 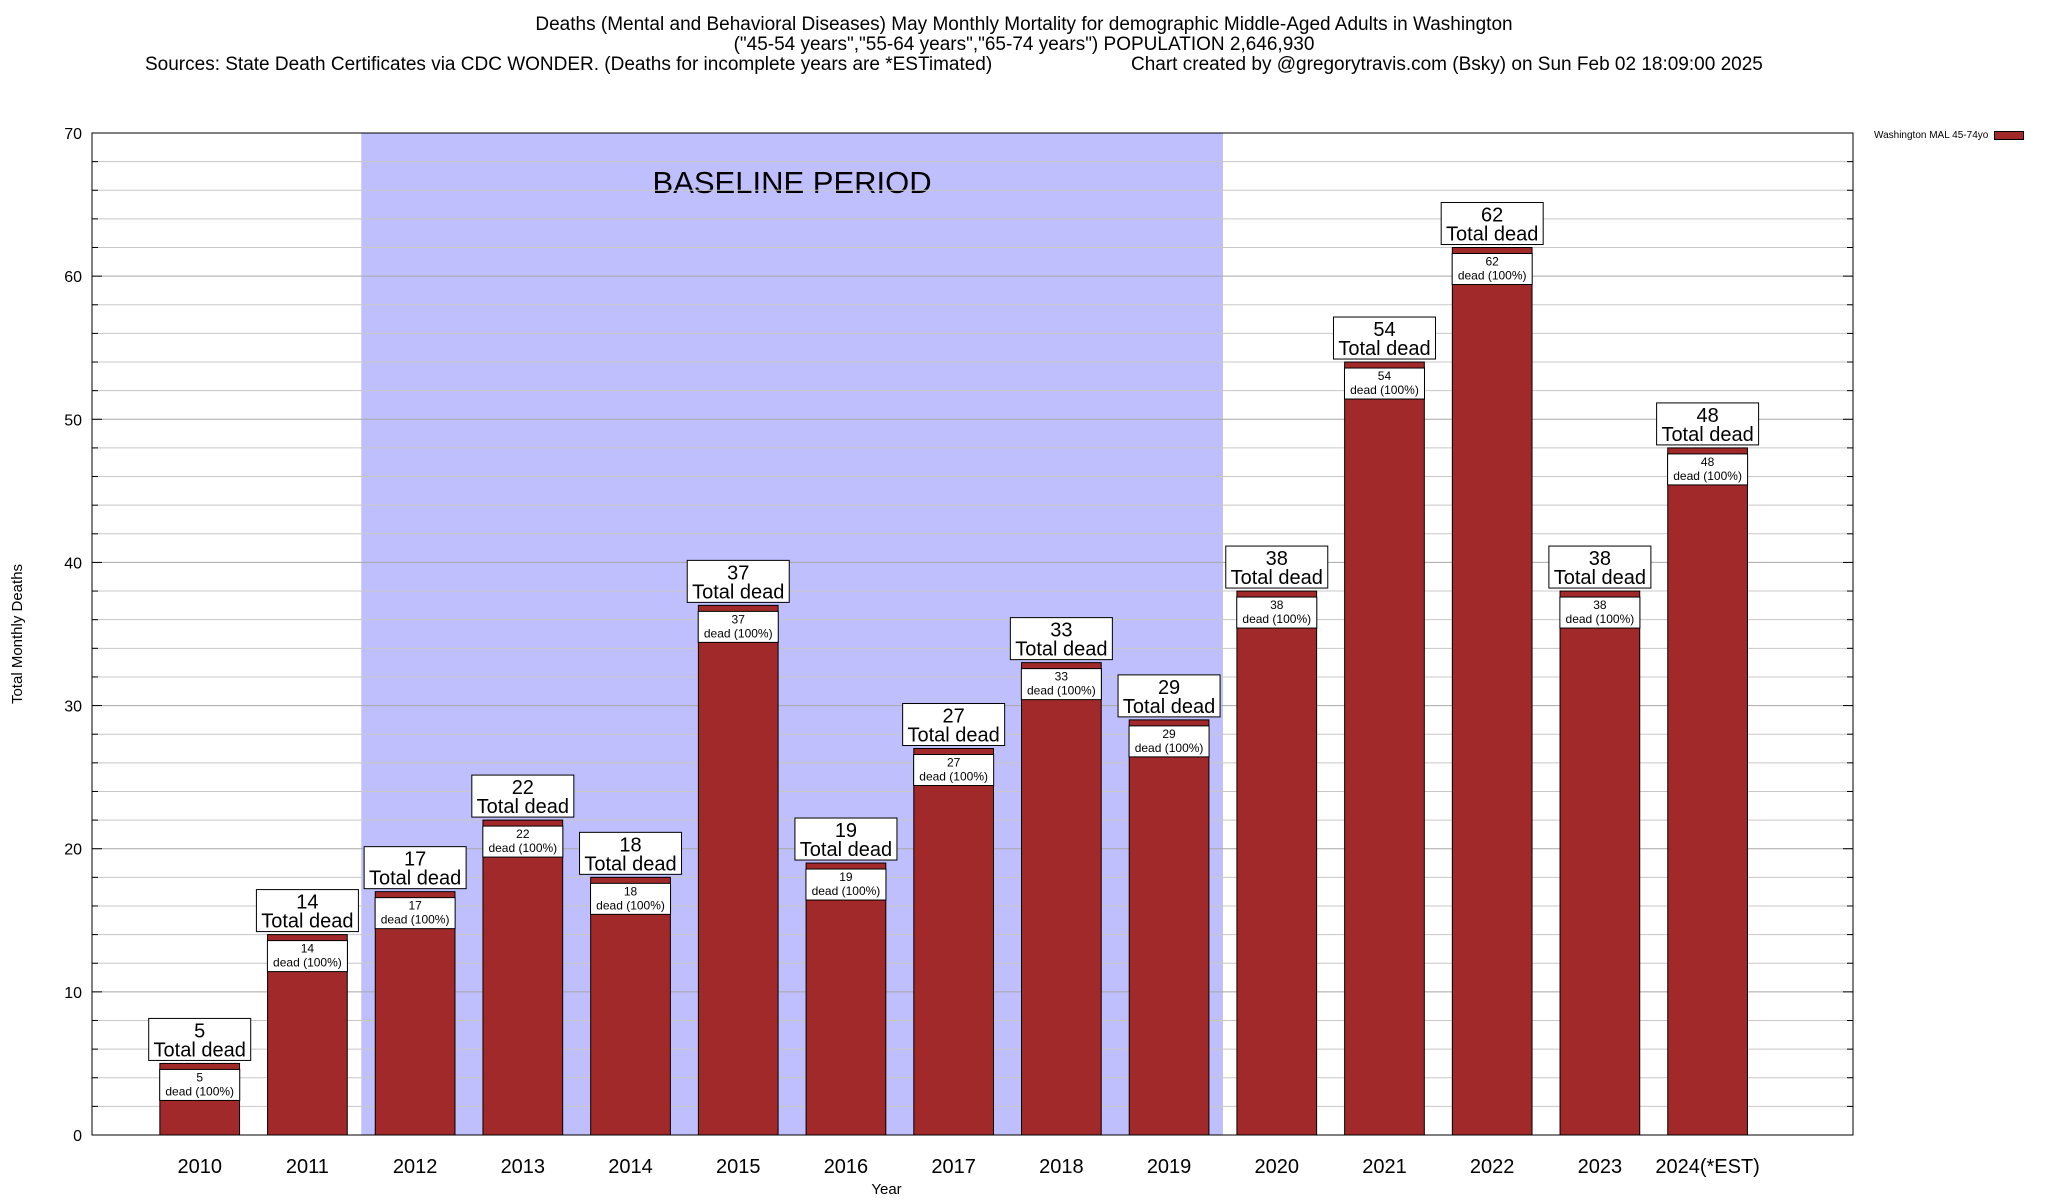 I want to click on x-tick-label: 2016, so click(x=846, y=1167).